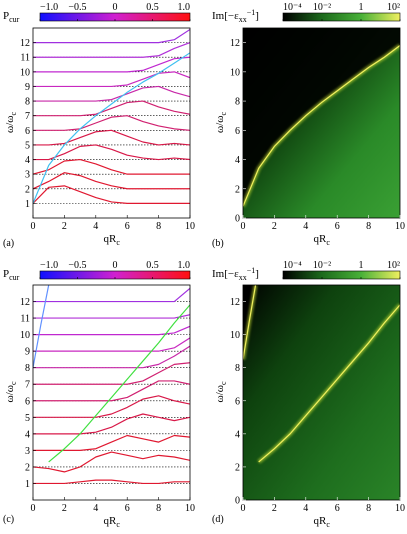  What do you see at coordinates (251, 12) in the screenshot?
I see `label-part: −1` at bounding box center [251, 12].